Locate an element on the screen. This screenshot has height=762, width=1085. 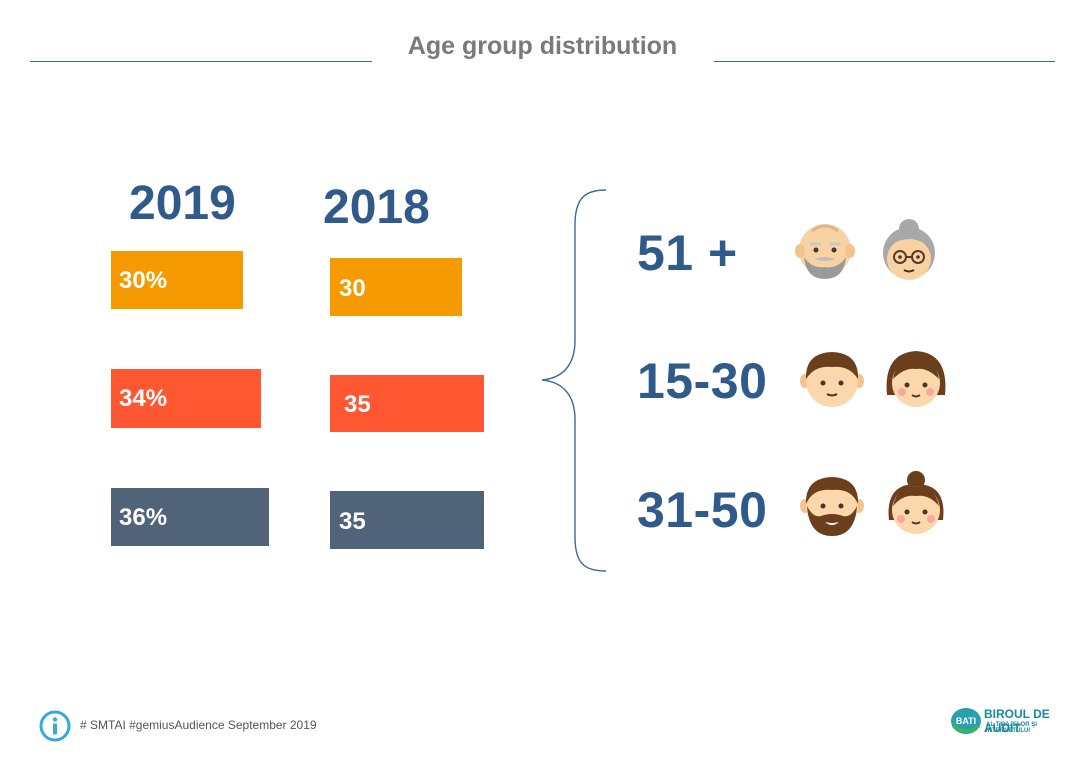
bearded-man-icon is located at coordinates (832, 506).